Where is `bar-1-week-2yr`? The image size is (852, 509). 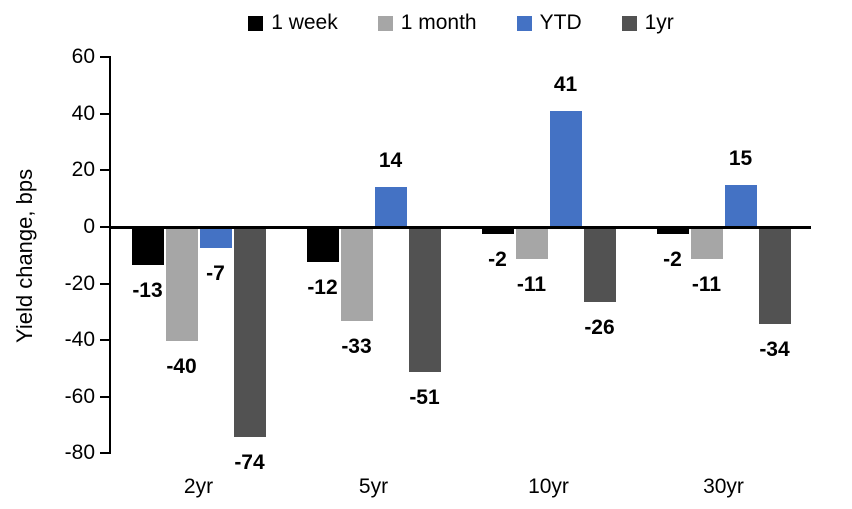 bar-1-week-2yr is located at coordinates (147, 246).